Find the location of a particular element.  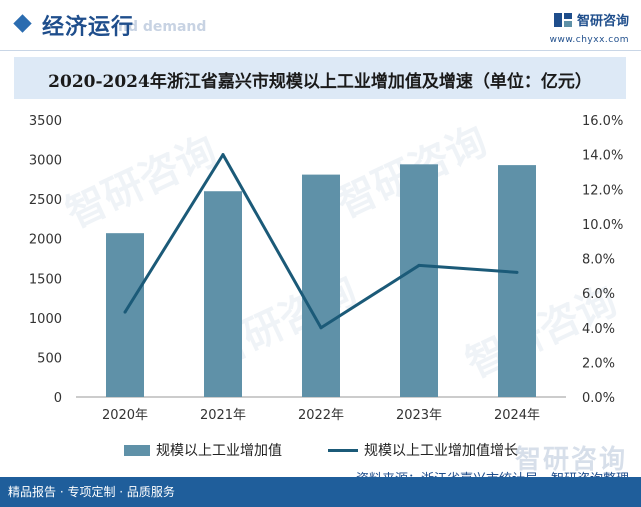

brand-url: www.chyxx.com is located at coordinates (589, 40).